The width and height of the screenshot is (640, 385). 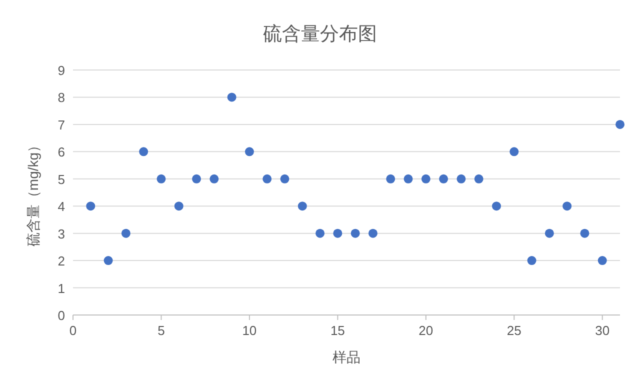 What do you see at coordinates (61, 234) in the screenshot?
I see `y-tick-label: 3` at bounding box center [61, 234].